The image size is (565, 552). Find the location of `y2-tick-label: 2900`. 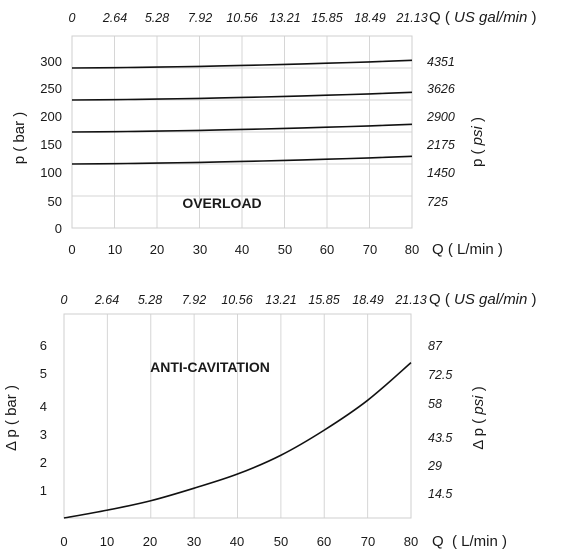

y2-tick-label: 2900 is located at coordinates (440, 117).